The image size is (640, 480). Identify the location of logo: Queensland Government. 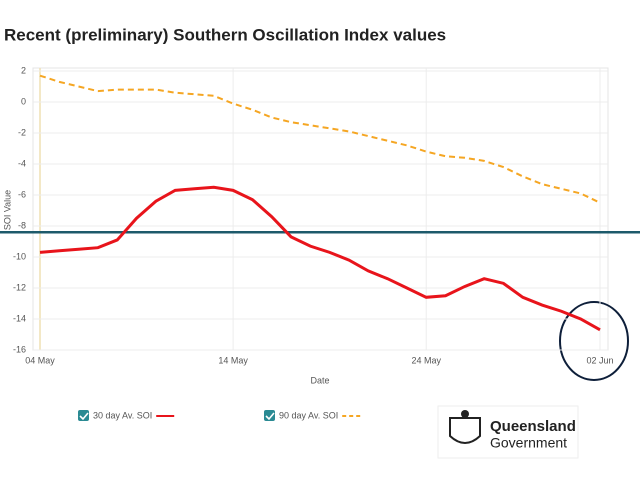
(508, 432).